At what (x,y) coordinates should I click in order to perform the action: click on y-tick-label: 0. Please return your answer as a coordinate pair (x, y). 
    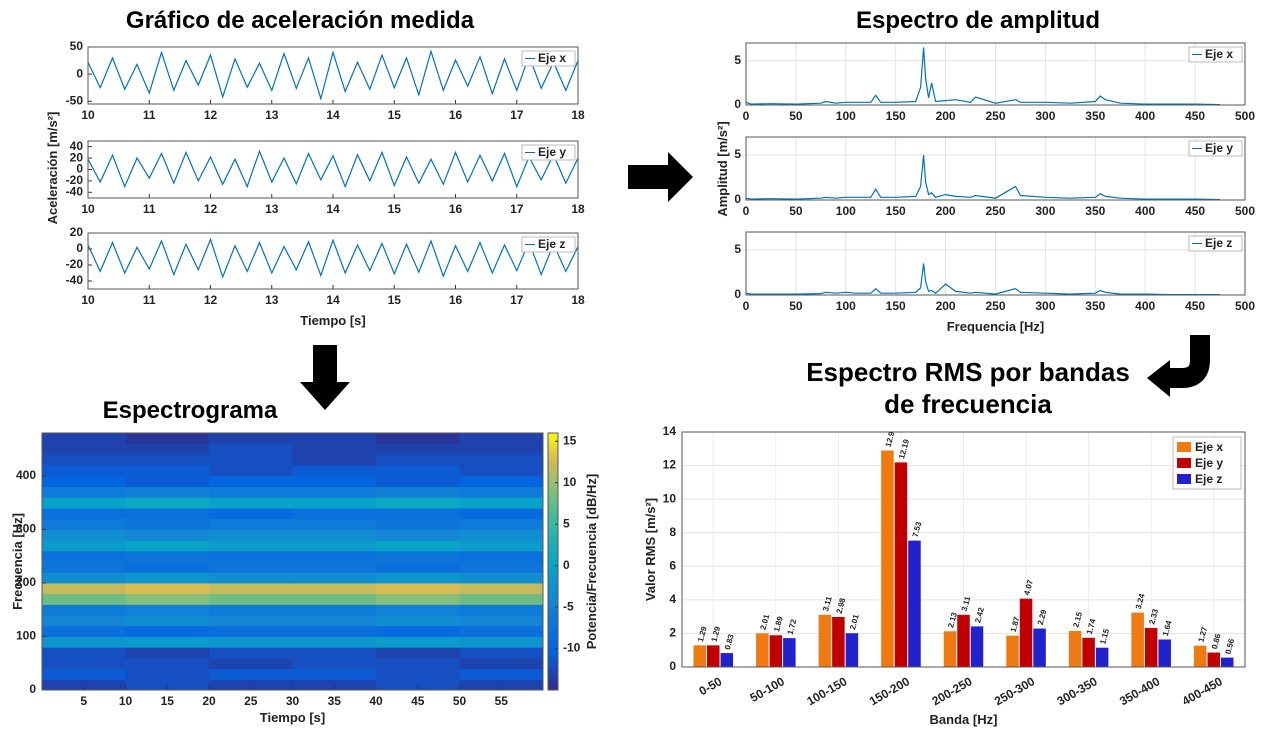
    Looking at the image, I should click on (672, 666).